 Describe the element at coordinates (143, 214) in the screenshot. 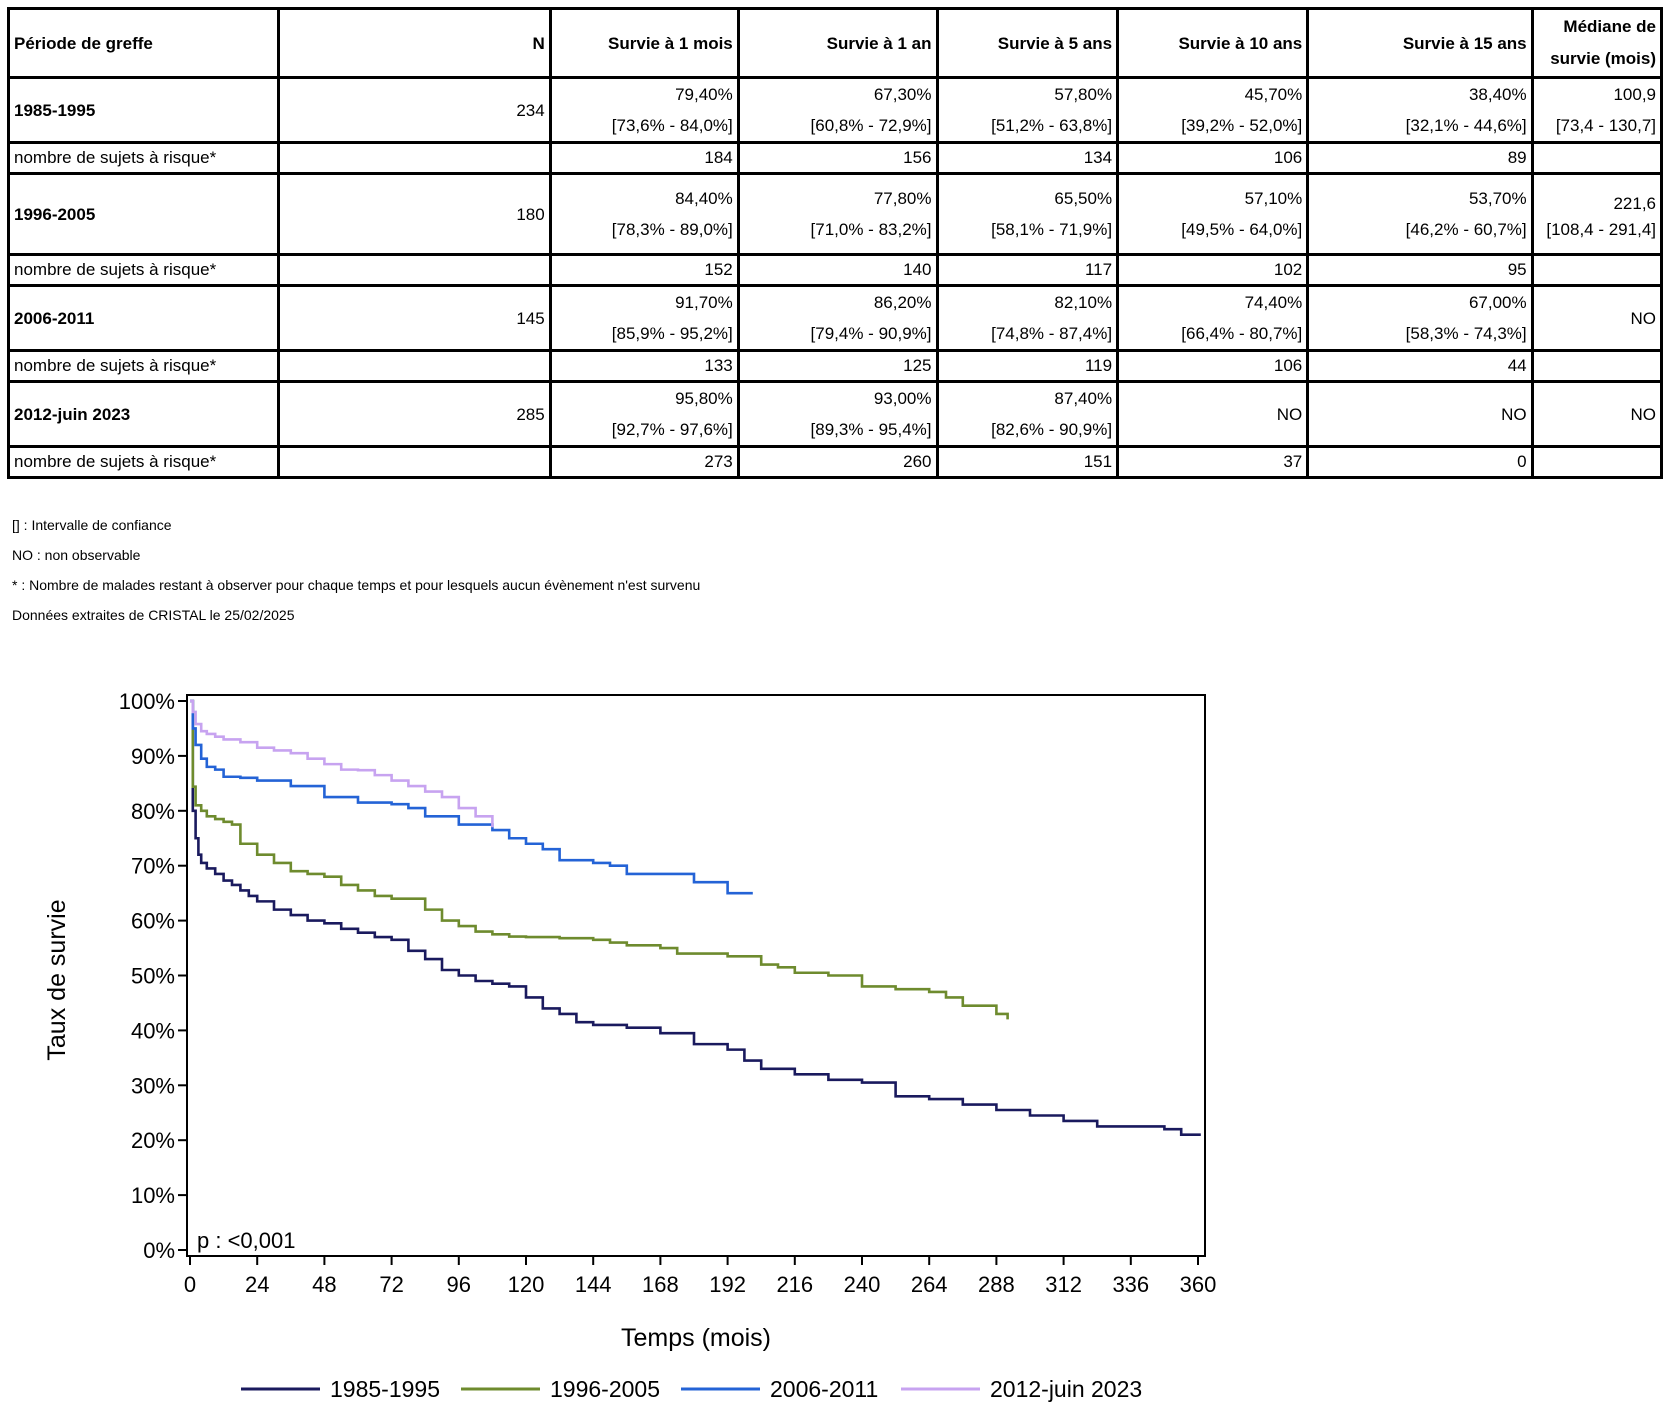

I see `period-cell: 1996-2005` at that location.